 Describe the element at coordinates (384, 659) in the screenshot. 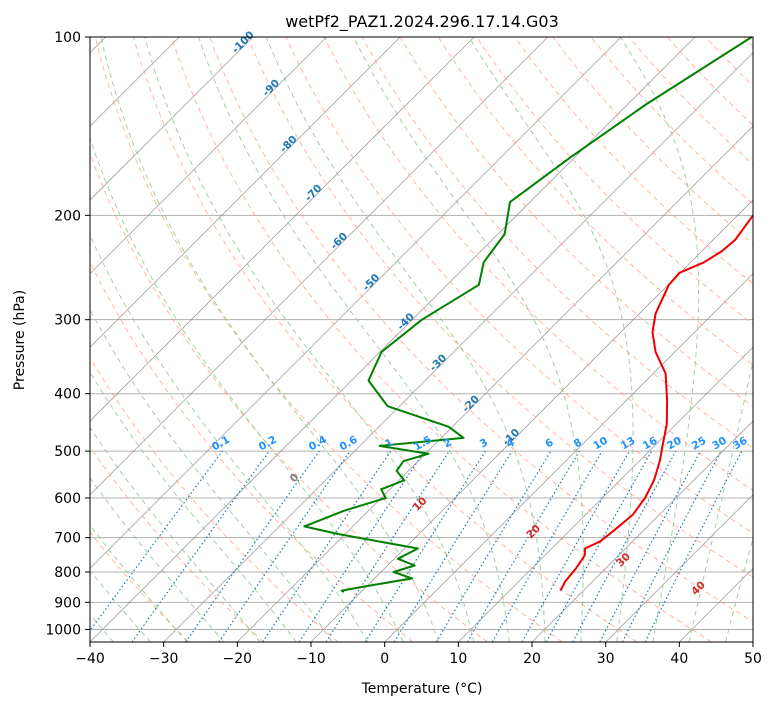

I see `x-tick-label: 0` at that location.